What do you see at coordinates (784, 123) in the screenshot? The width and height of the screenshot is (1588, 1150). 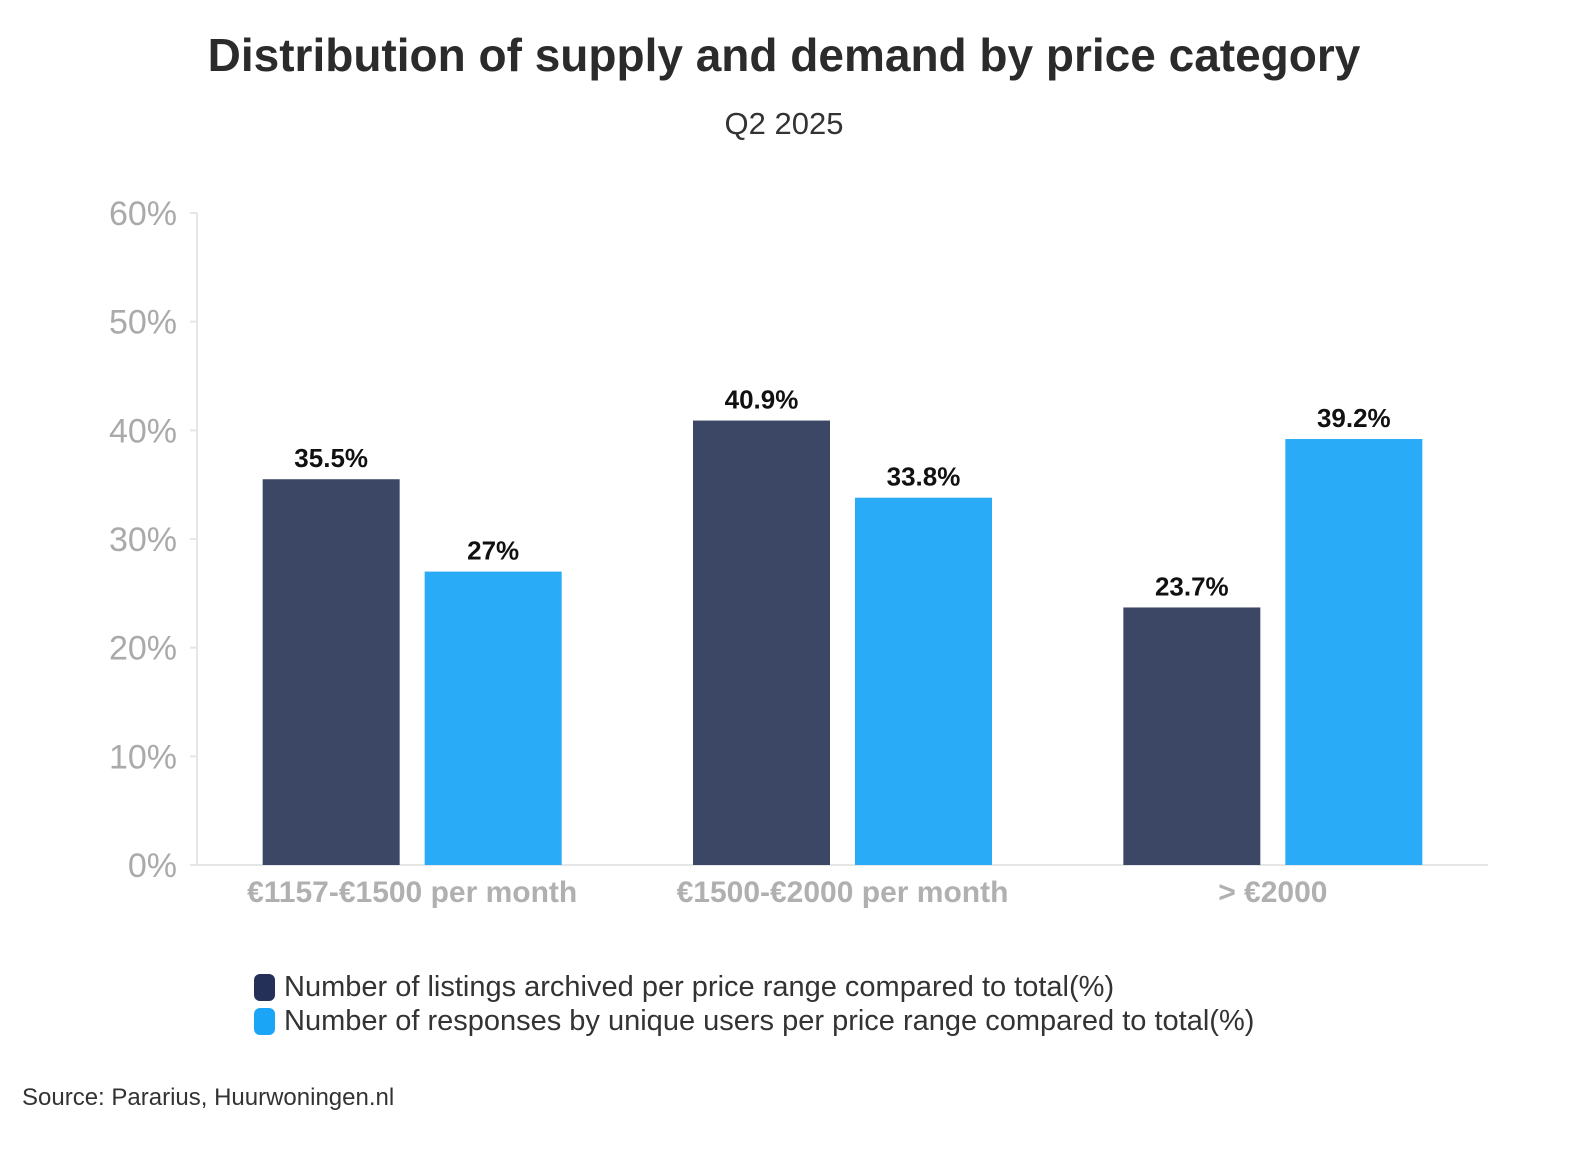 I see `chart-subtitle: Q2 2025` at bounding box center [784, 123].